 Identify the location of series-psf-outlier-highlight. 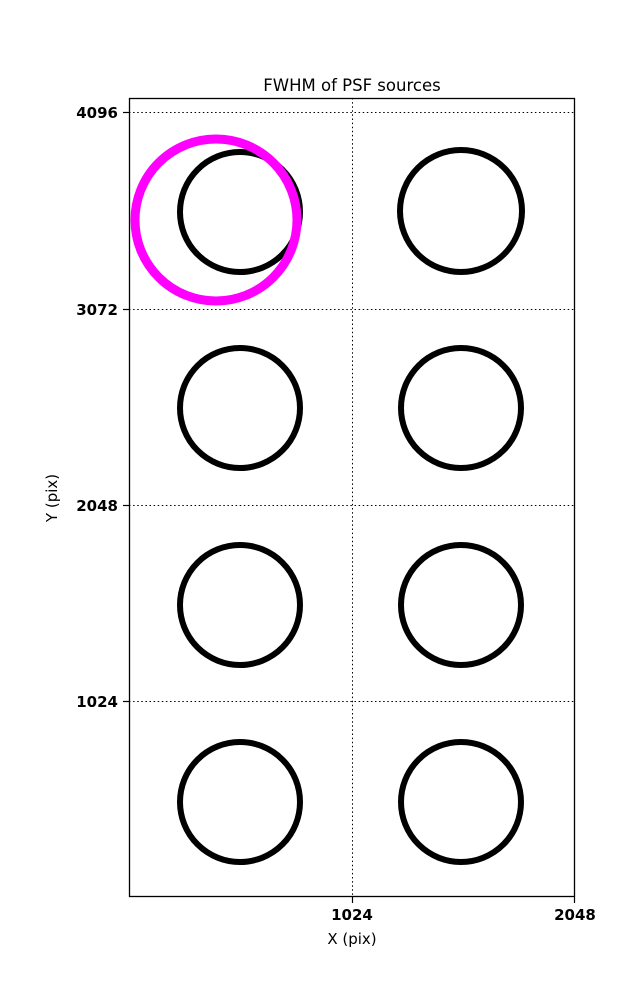
(216, 220).